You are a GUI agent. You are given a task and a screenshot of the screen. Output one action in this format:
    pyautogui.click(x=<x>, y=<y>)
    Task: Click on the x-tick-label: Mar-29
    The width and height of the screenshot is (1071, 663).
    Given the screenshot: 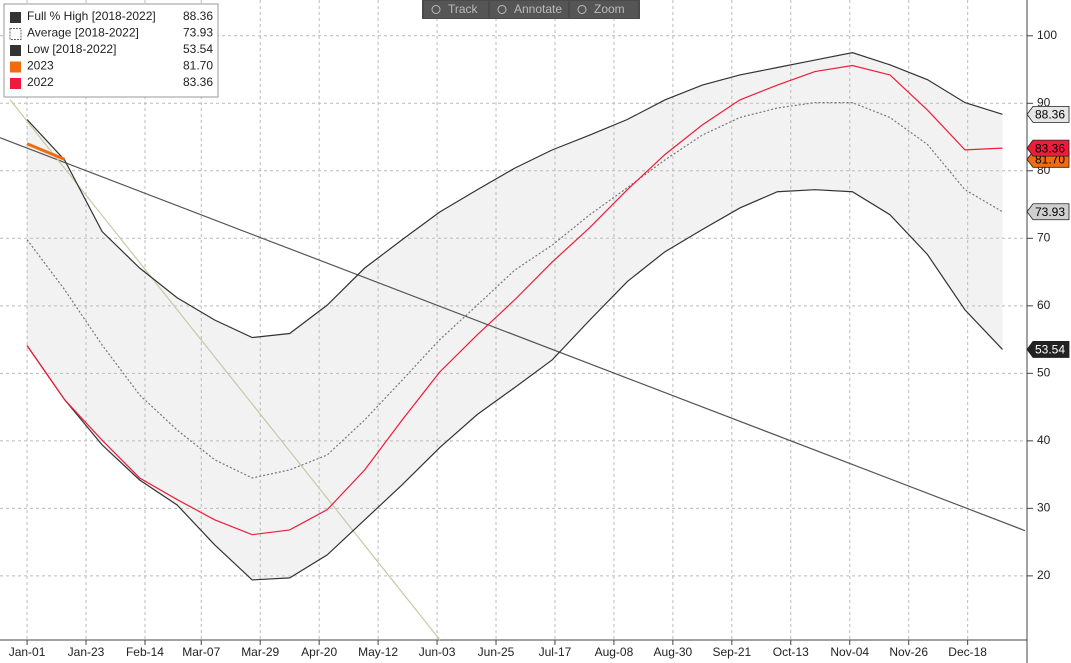 What is the action you would take?
    pyautogui.click(x=260, y=652)
    